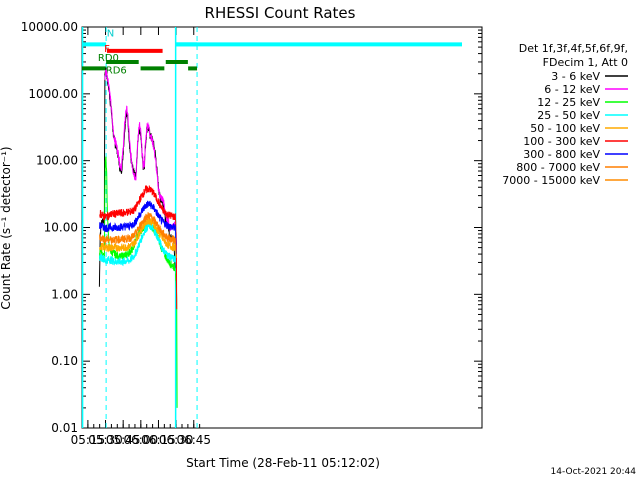  I want to click on legend-label: 12 - 25 keV, so click(568, 102).